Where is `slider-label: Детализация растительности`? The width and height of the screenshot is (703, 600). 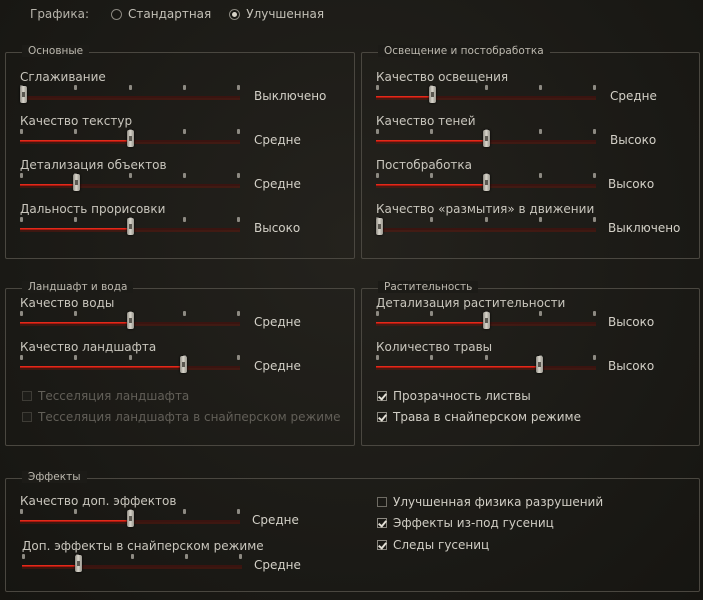
slider-label: Детализация растительности is located at coordinates (471, 303).